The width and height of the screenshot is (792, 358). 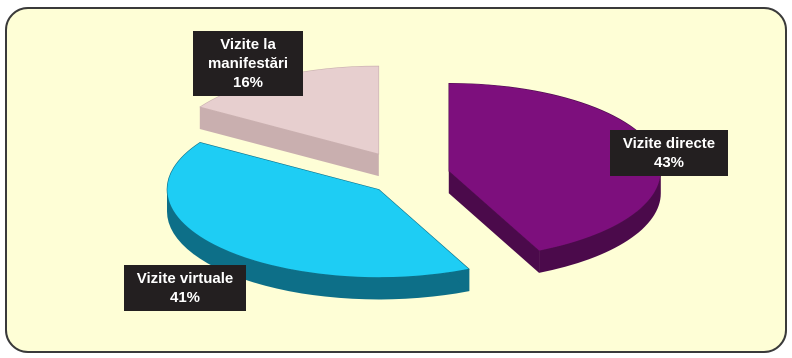 I want to click on slice-label-directe-line1: Vizite directe, so click(x=669, y=143).